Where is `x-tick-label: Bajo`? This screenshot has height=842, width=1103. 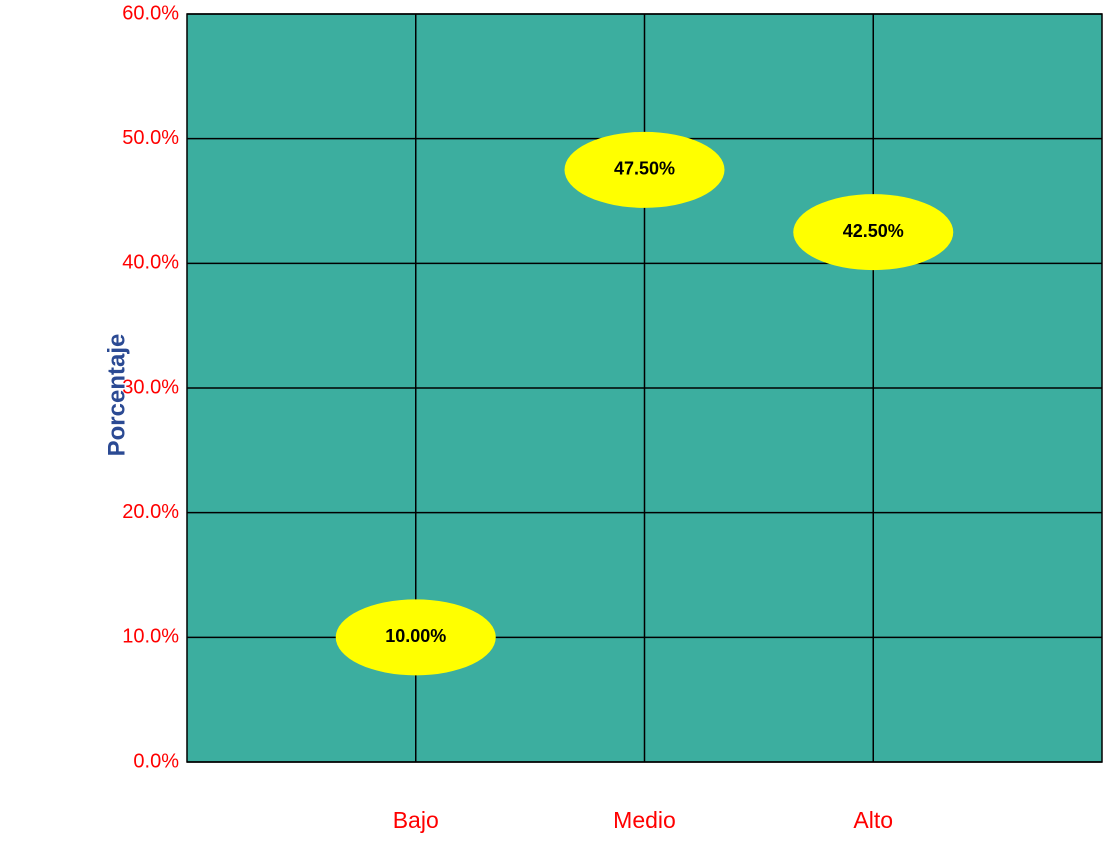 x-tick-label: Bajo is located at coordinates (416, 820).